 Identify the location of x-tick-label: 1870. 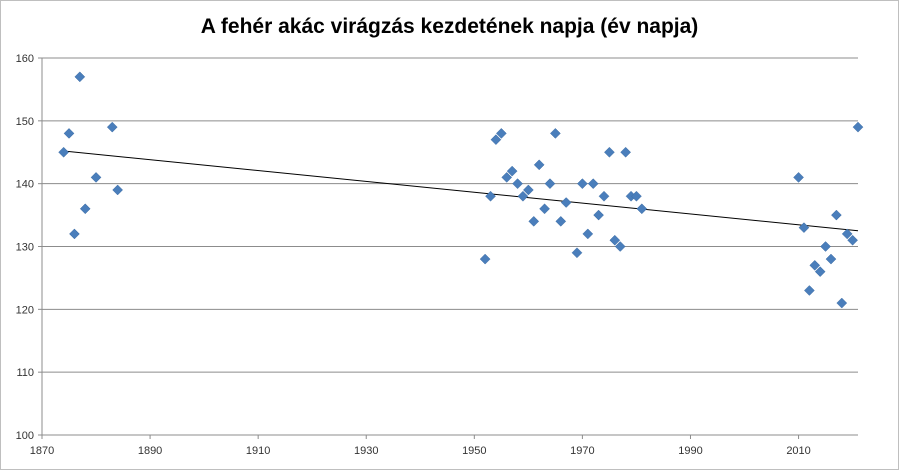
(42, 451).